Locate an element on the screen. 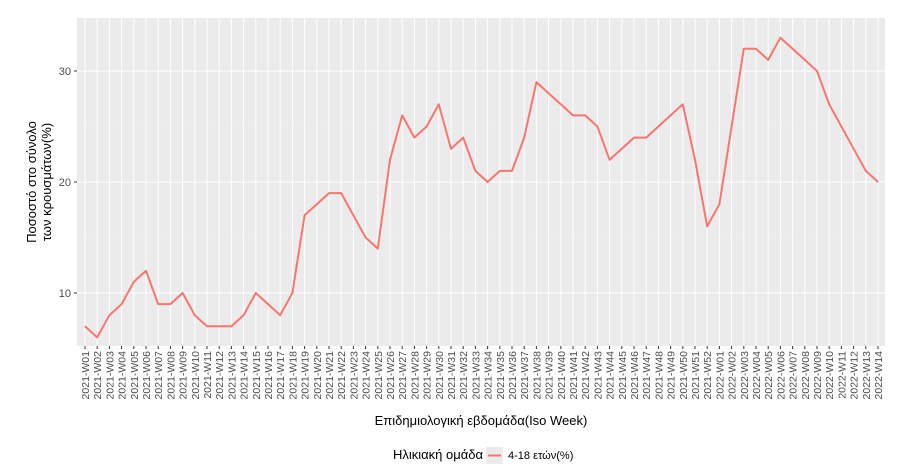 The image size is (918, 473). y-axis-ticks: 10 20 30 is located at coordinates (68, 183).